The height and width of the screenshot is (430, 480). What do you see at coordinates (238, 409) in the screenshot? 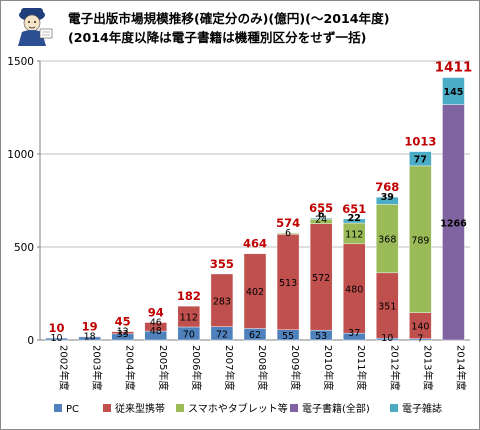
I see `legend-label-smartphone-tablet: スマホやタブレット等` at bounding box center [238, 409].